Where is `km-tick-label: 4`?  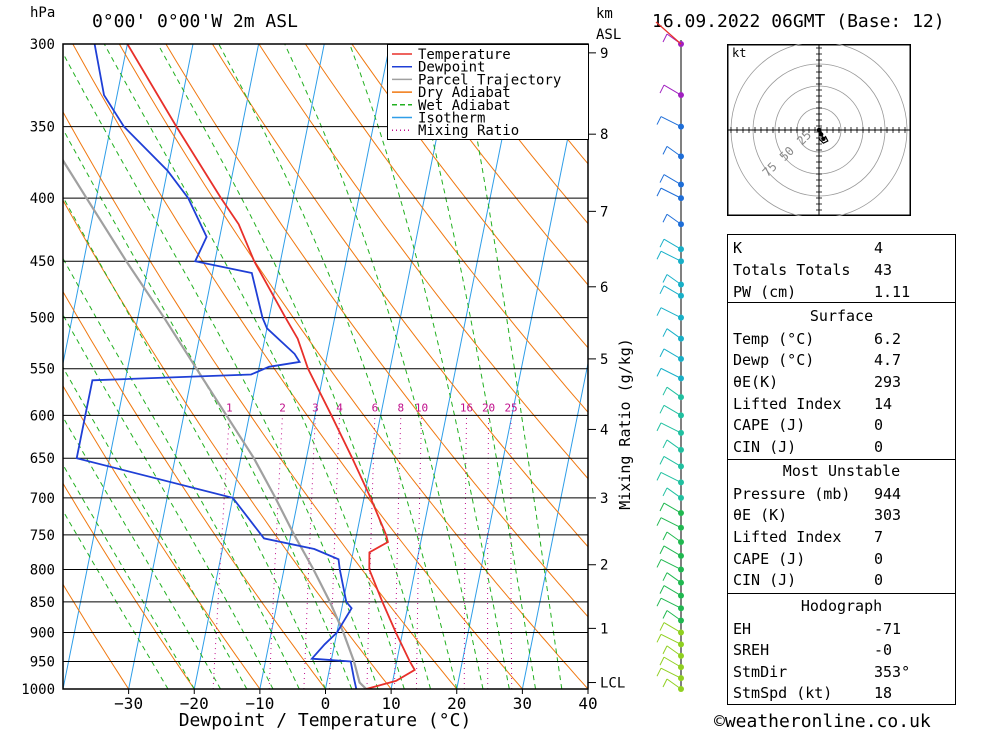
km-tick-label: 4 is located at coordinates (604, 430).